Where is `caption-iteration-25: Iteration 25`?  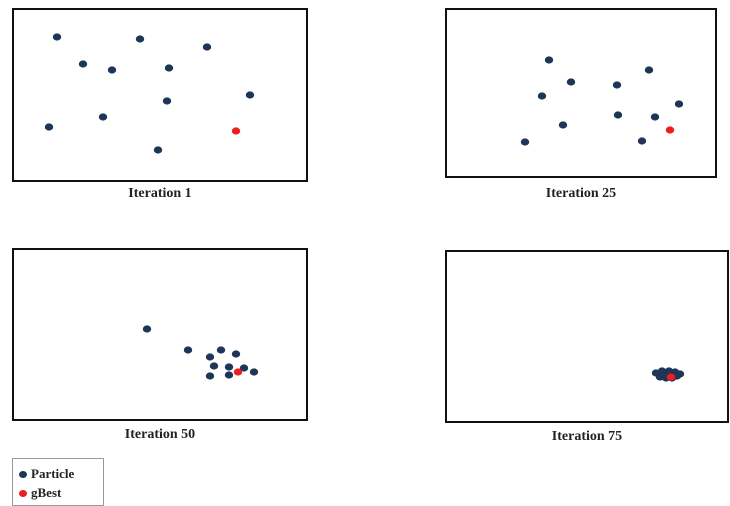 caption-iteration-25: Iteration 25 is located at coordinates (581, 193).